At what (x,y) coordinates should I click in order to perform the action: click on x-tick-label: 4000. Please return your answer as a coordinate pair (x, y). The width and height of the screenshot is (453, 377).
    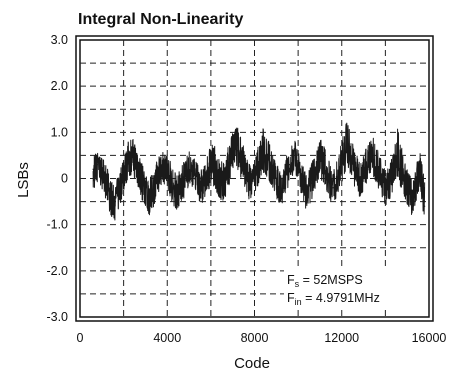
    Looking at the image, I should click on (167, 338).